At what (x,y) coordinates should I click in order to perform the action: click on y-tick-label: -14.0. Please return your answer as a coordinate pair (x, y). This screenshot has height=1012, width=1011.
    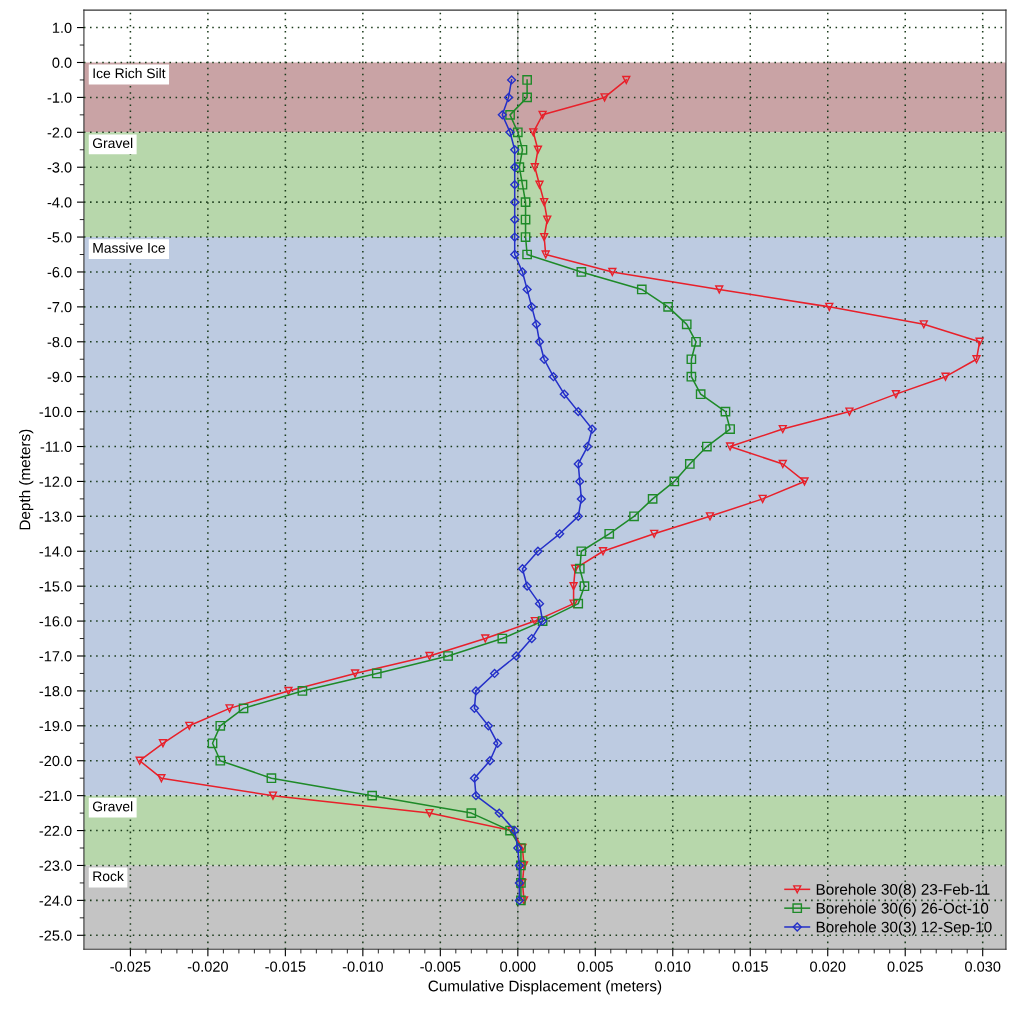
    Looking at the image, I should click on (55, 551).